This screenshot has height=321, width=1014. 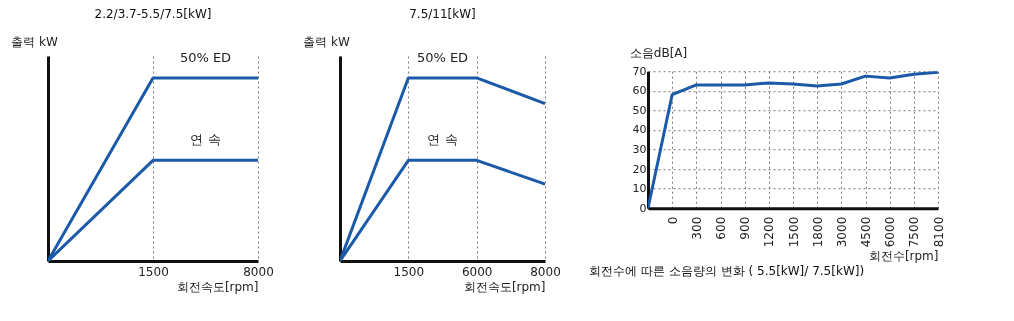 What do you see at coordinates (643, 208) in the screenshot?
I see `y-tick-label: 0` at bounding box center [643, 208].